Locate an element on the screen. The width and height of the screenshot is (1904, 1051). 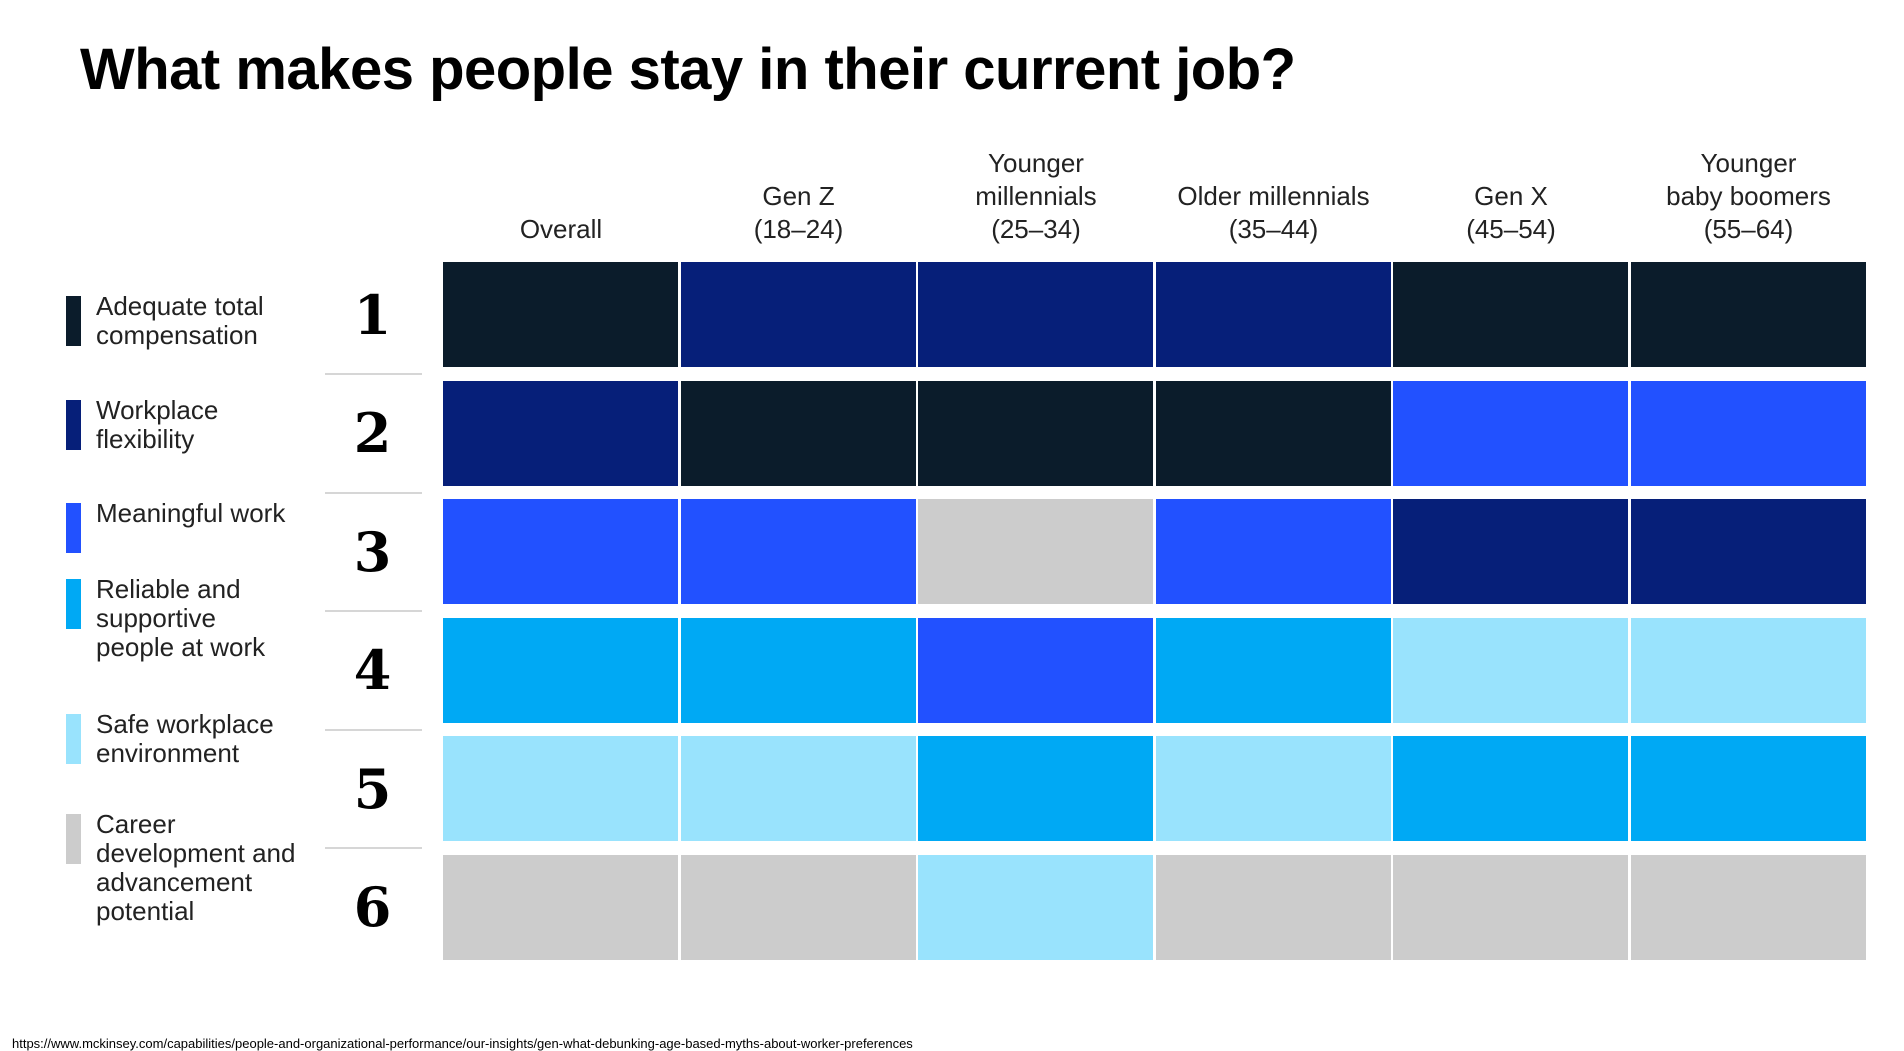
column-header: Gen Z (18–24) is located at coordinates (798, 212).